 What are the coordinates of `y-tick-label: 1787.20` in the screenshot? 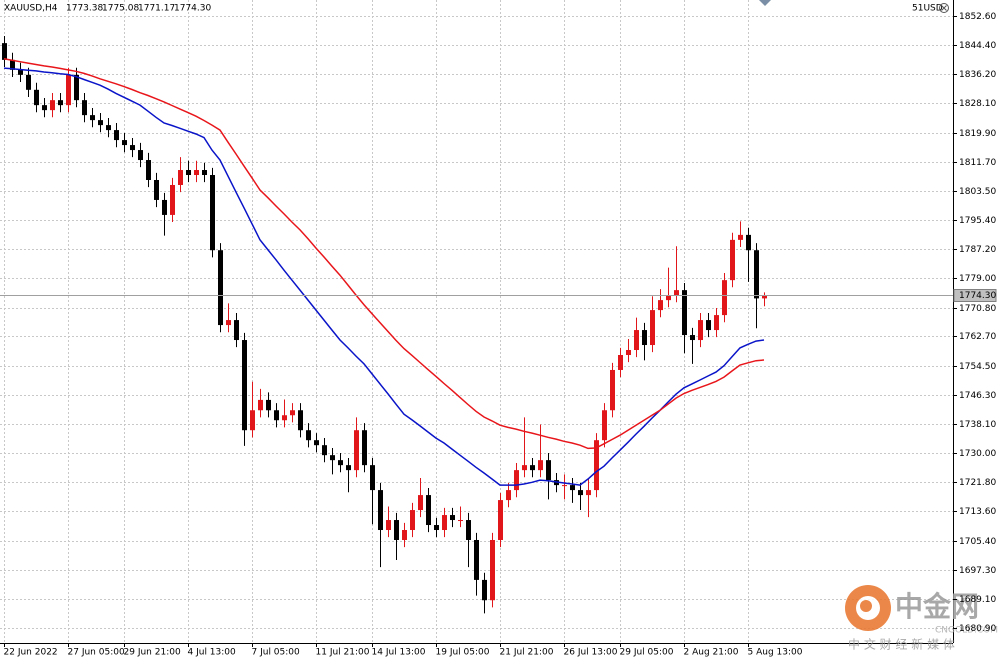 It's located at (977, 250).